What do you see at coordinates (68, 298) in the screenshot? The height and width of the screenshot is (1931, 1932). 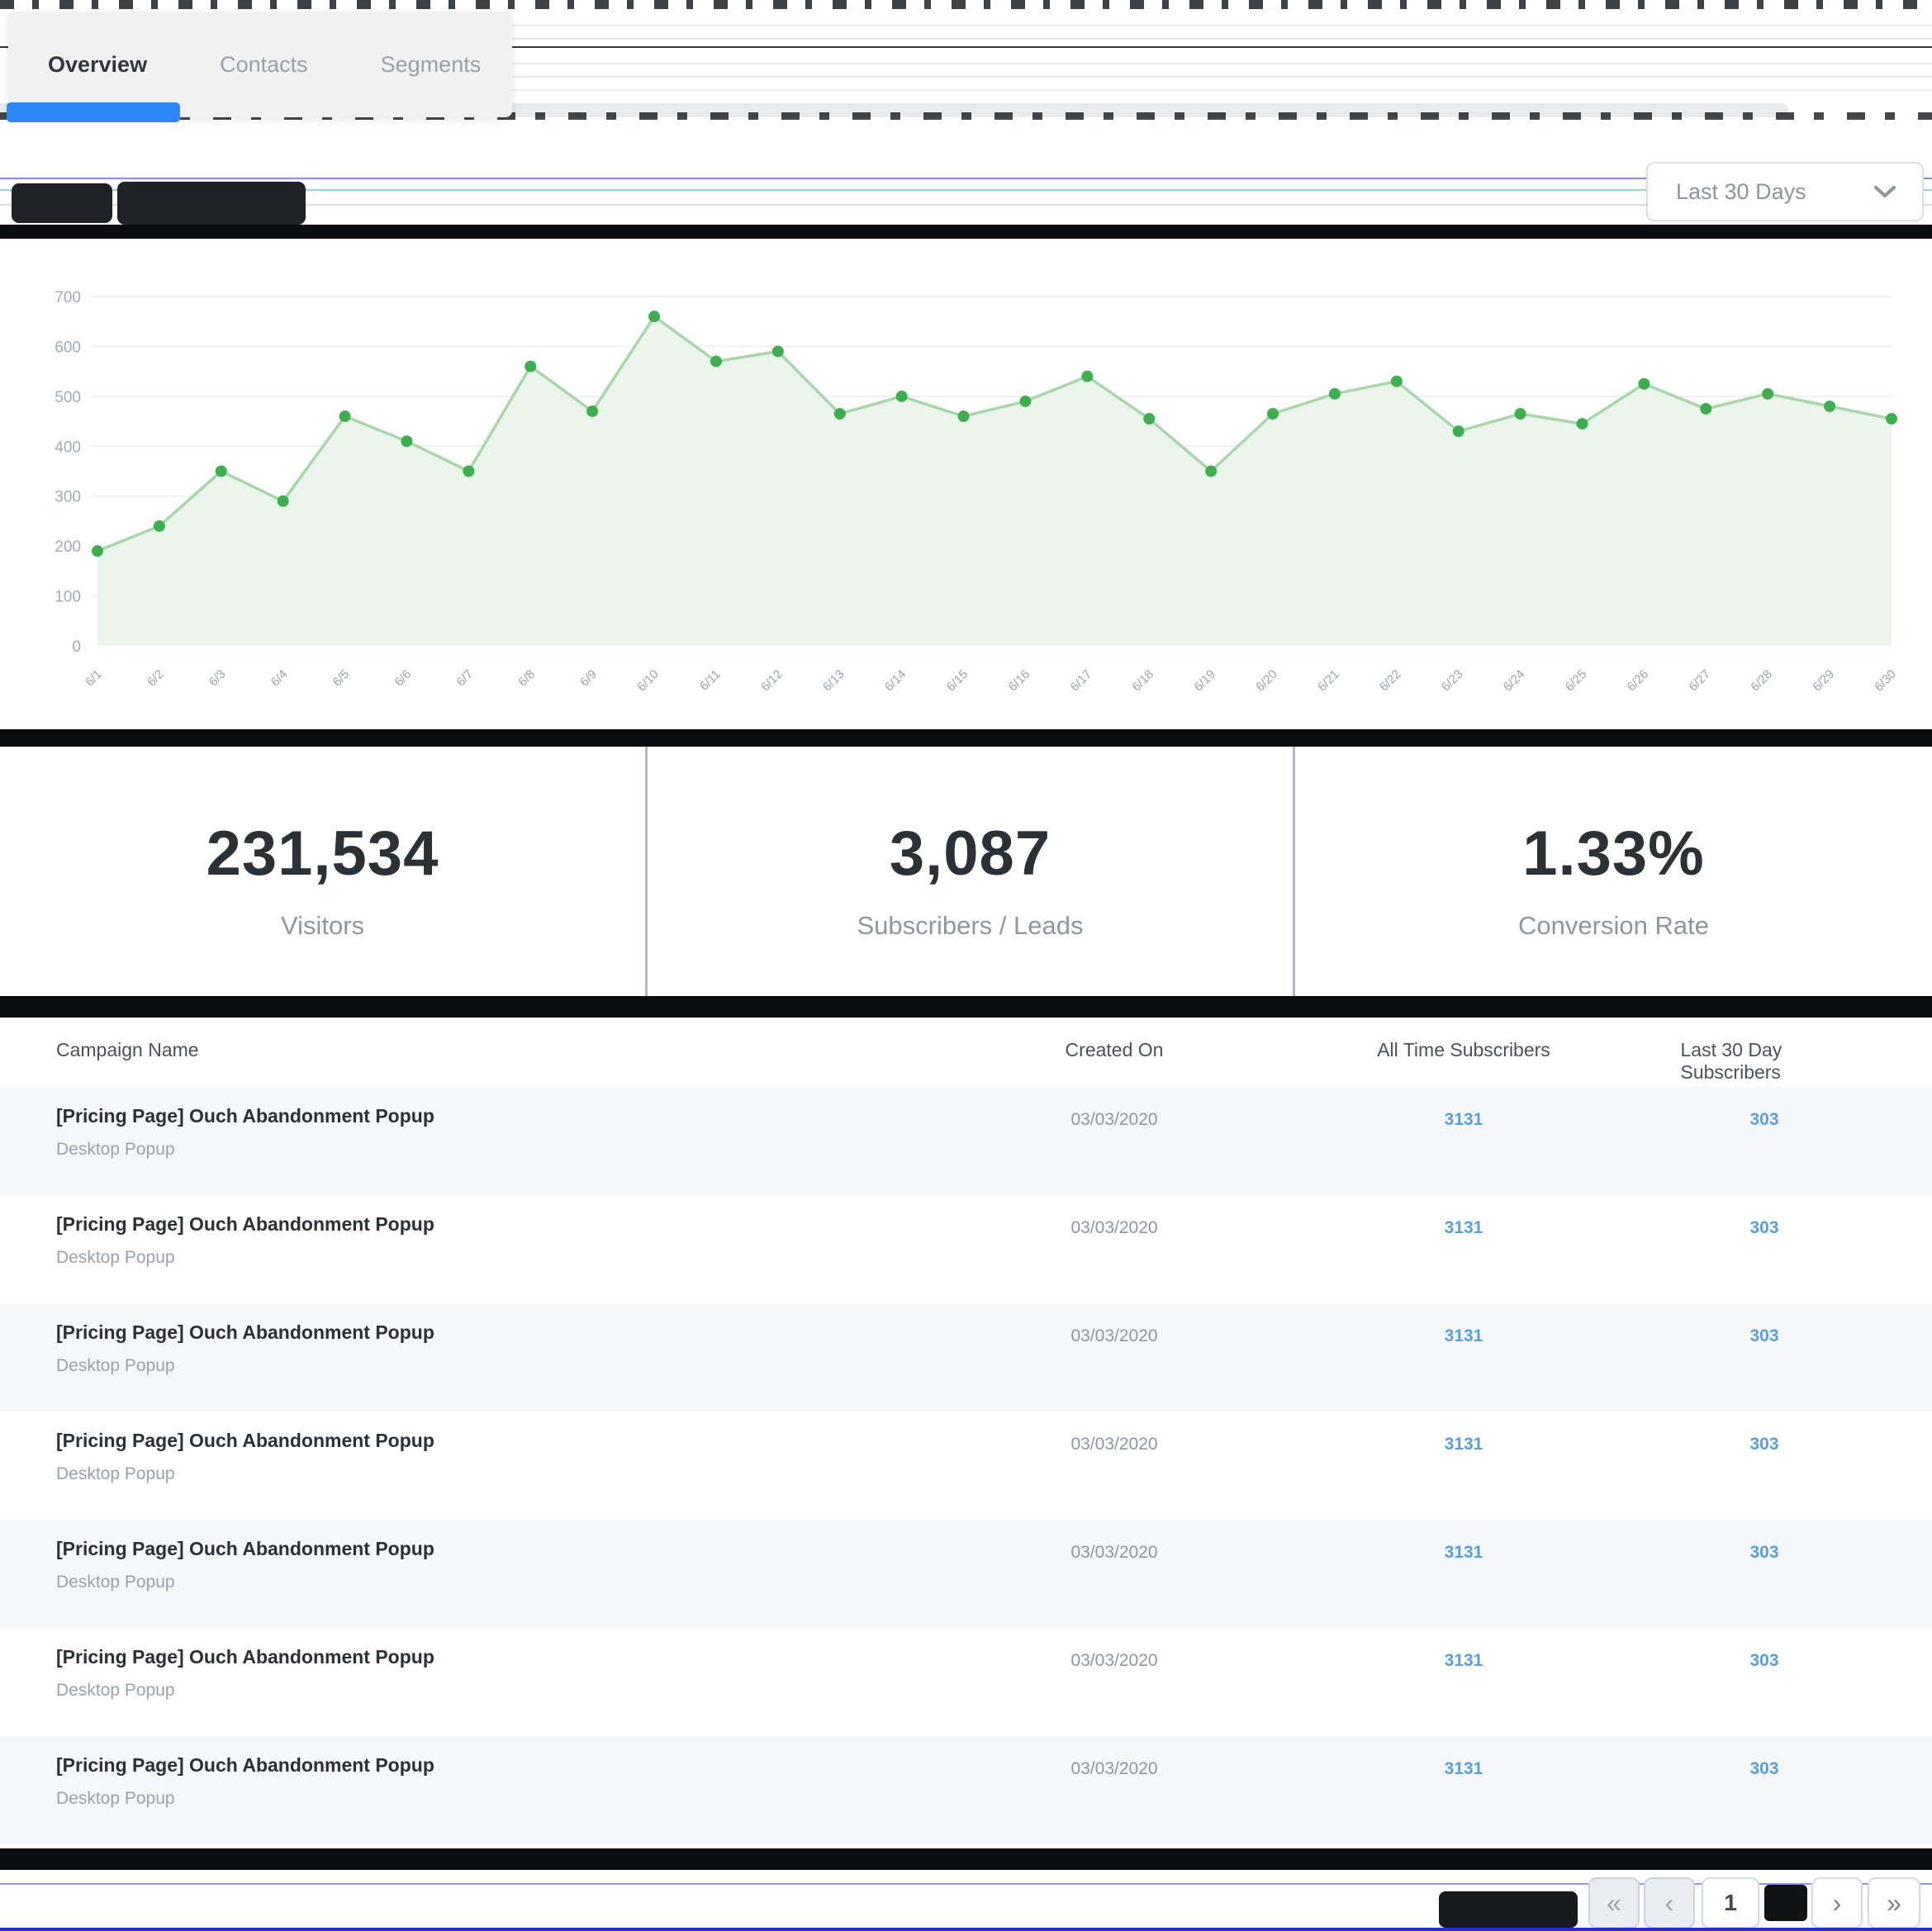 I see `y-axis-tick-label: 700` at bounding box center [68, 298].